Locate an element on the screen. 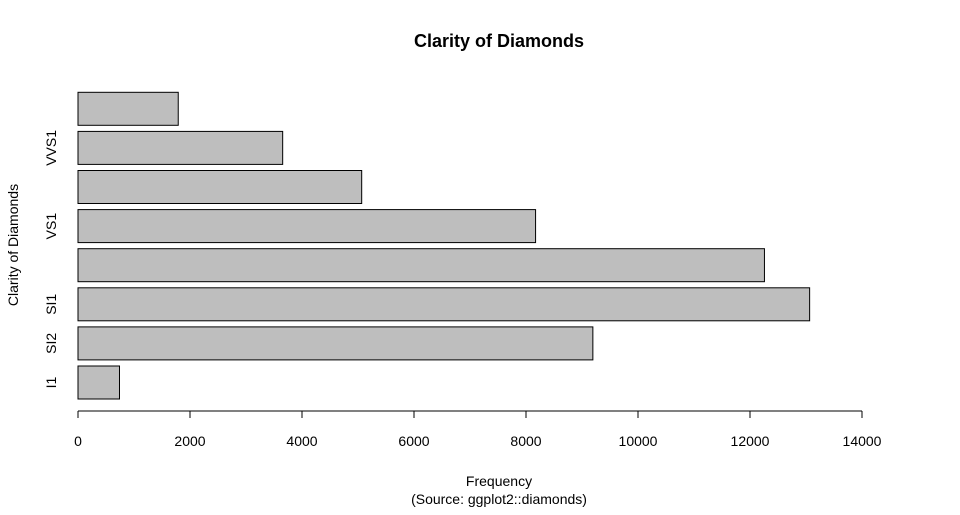  y-tick-label-si2: SI2 is located at coordinates (51, 343).